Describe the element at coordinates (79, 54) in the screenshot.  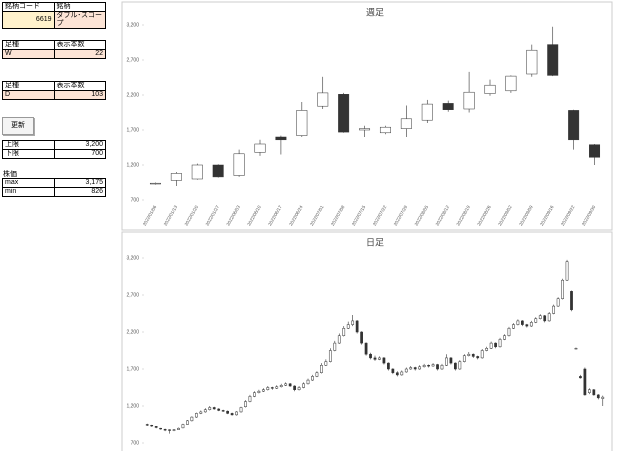
I see `cell: 22` at that location.